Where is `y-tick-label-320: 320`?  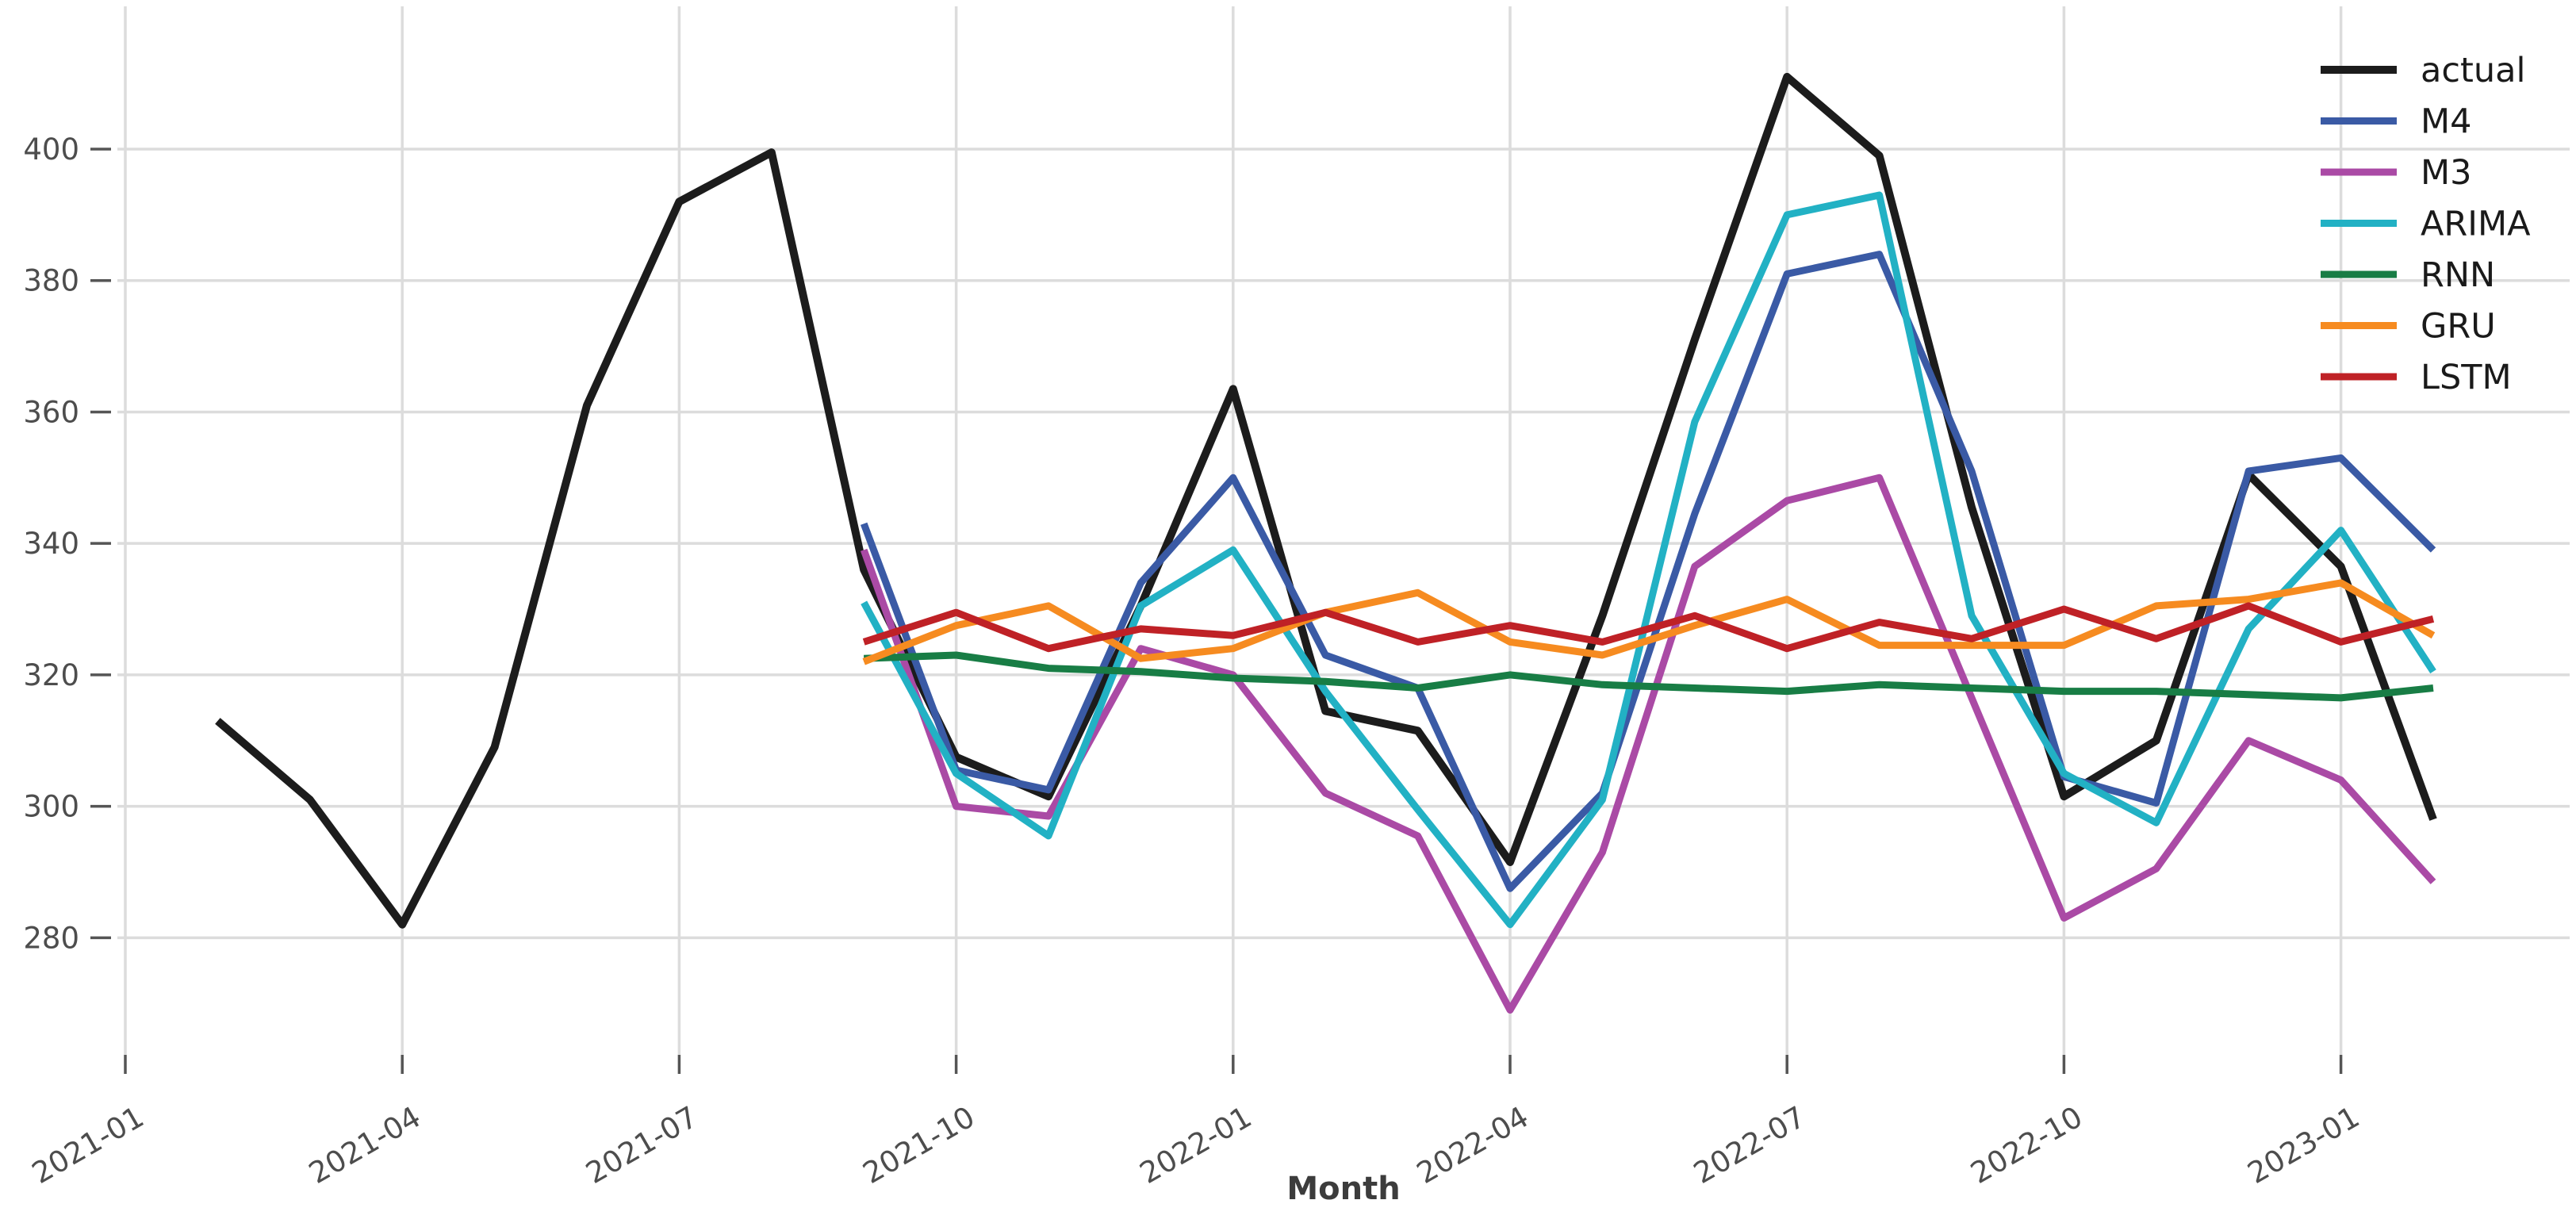
y-tick-label-320: 320 is located at coordinates (51, 675).